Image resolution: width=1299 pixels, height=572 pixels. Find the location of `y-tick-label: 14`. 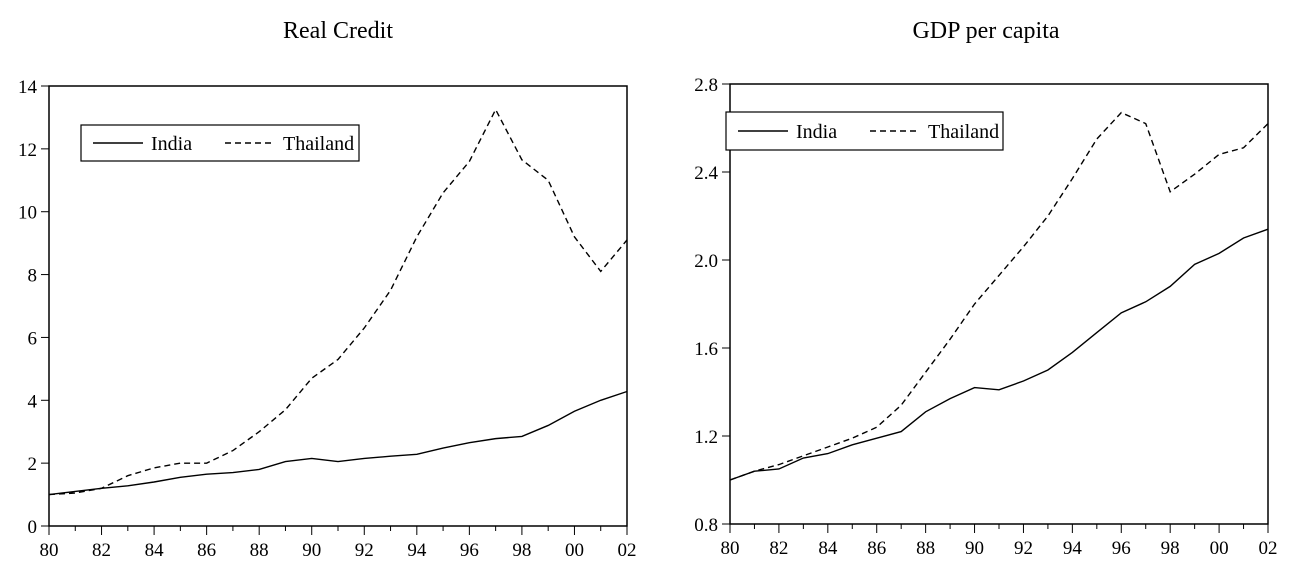

y-tick-label: 14 is located at coordinates (28, 87).